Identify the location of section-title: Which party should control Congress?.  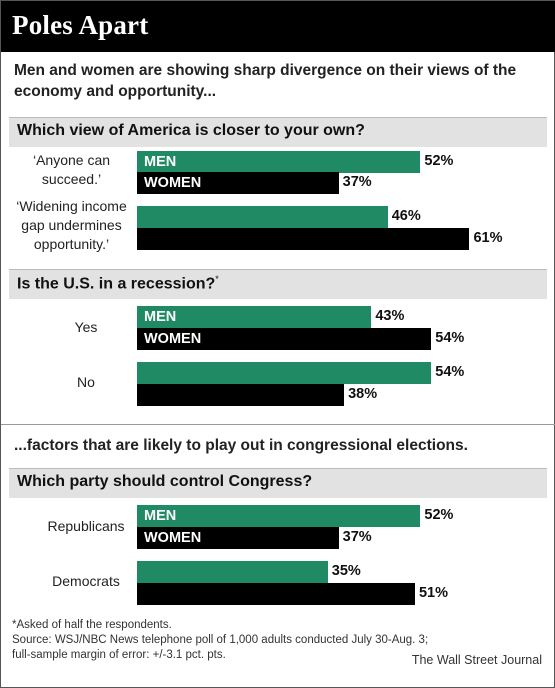
(165, 481).